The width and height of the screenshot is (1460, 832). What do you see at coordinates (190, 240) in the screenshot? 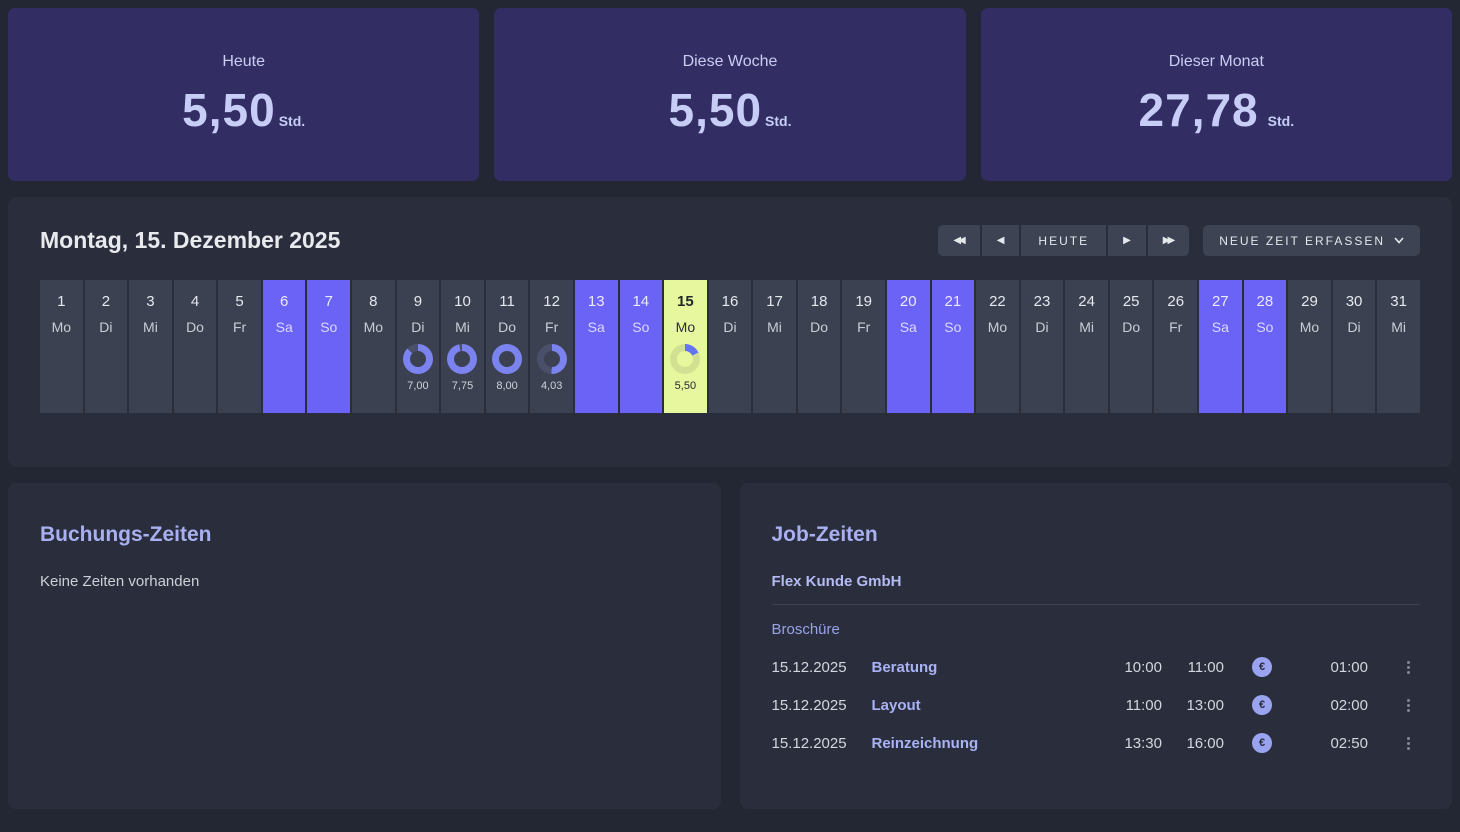
I see `selected-date-title: Montag, 15. Dezember 2025` at bounding box center [190, 240].